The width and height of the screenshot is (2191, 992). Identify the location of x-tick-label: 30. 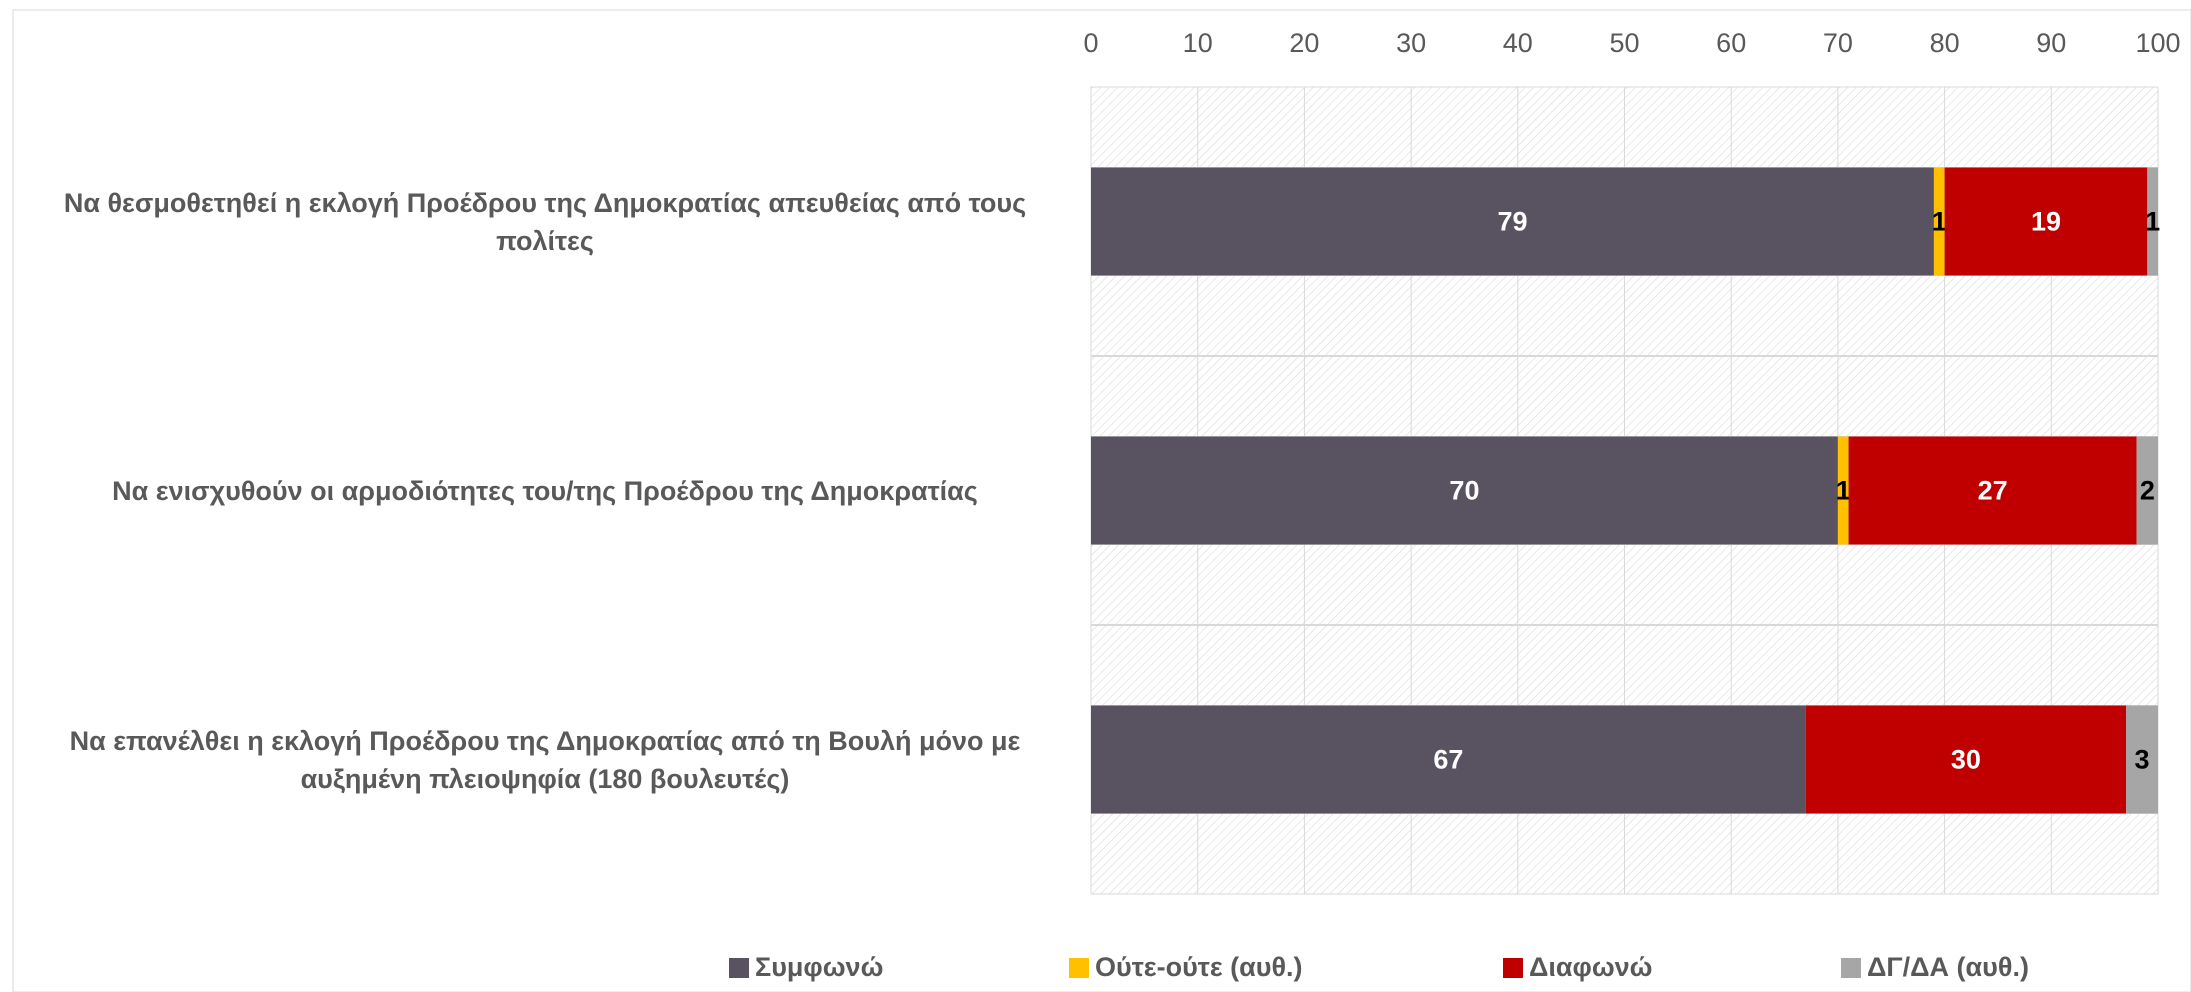
(1411, 43).